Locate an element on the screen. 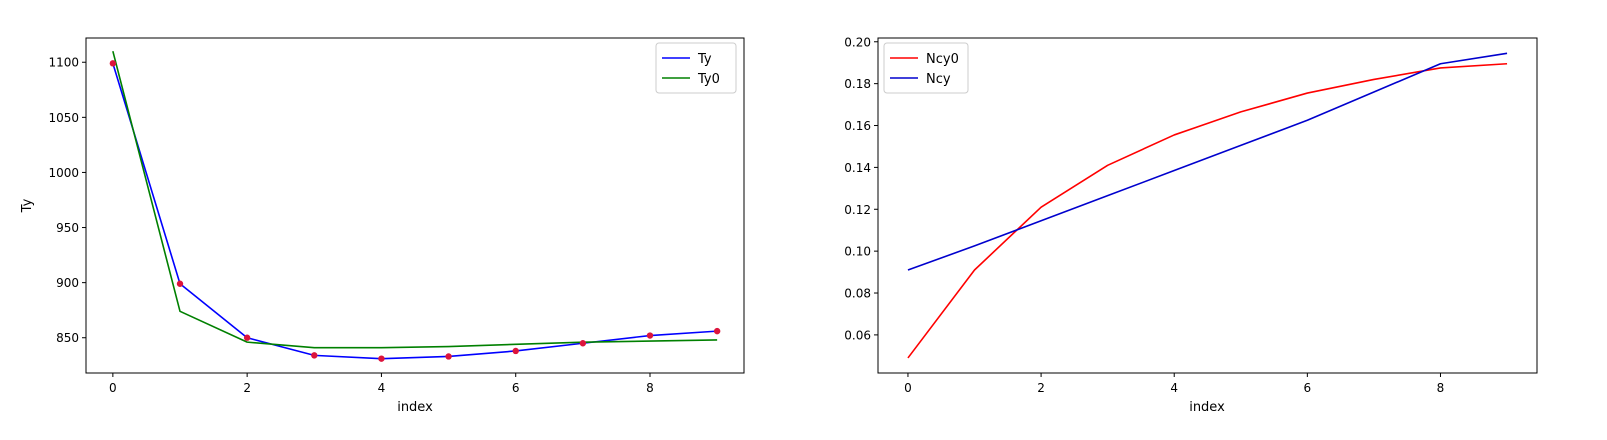  ncy-chart-ytick-label: 0.06 is located at coordinates (857, 335).